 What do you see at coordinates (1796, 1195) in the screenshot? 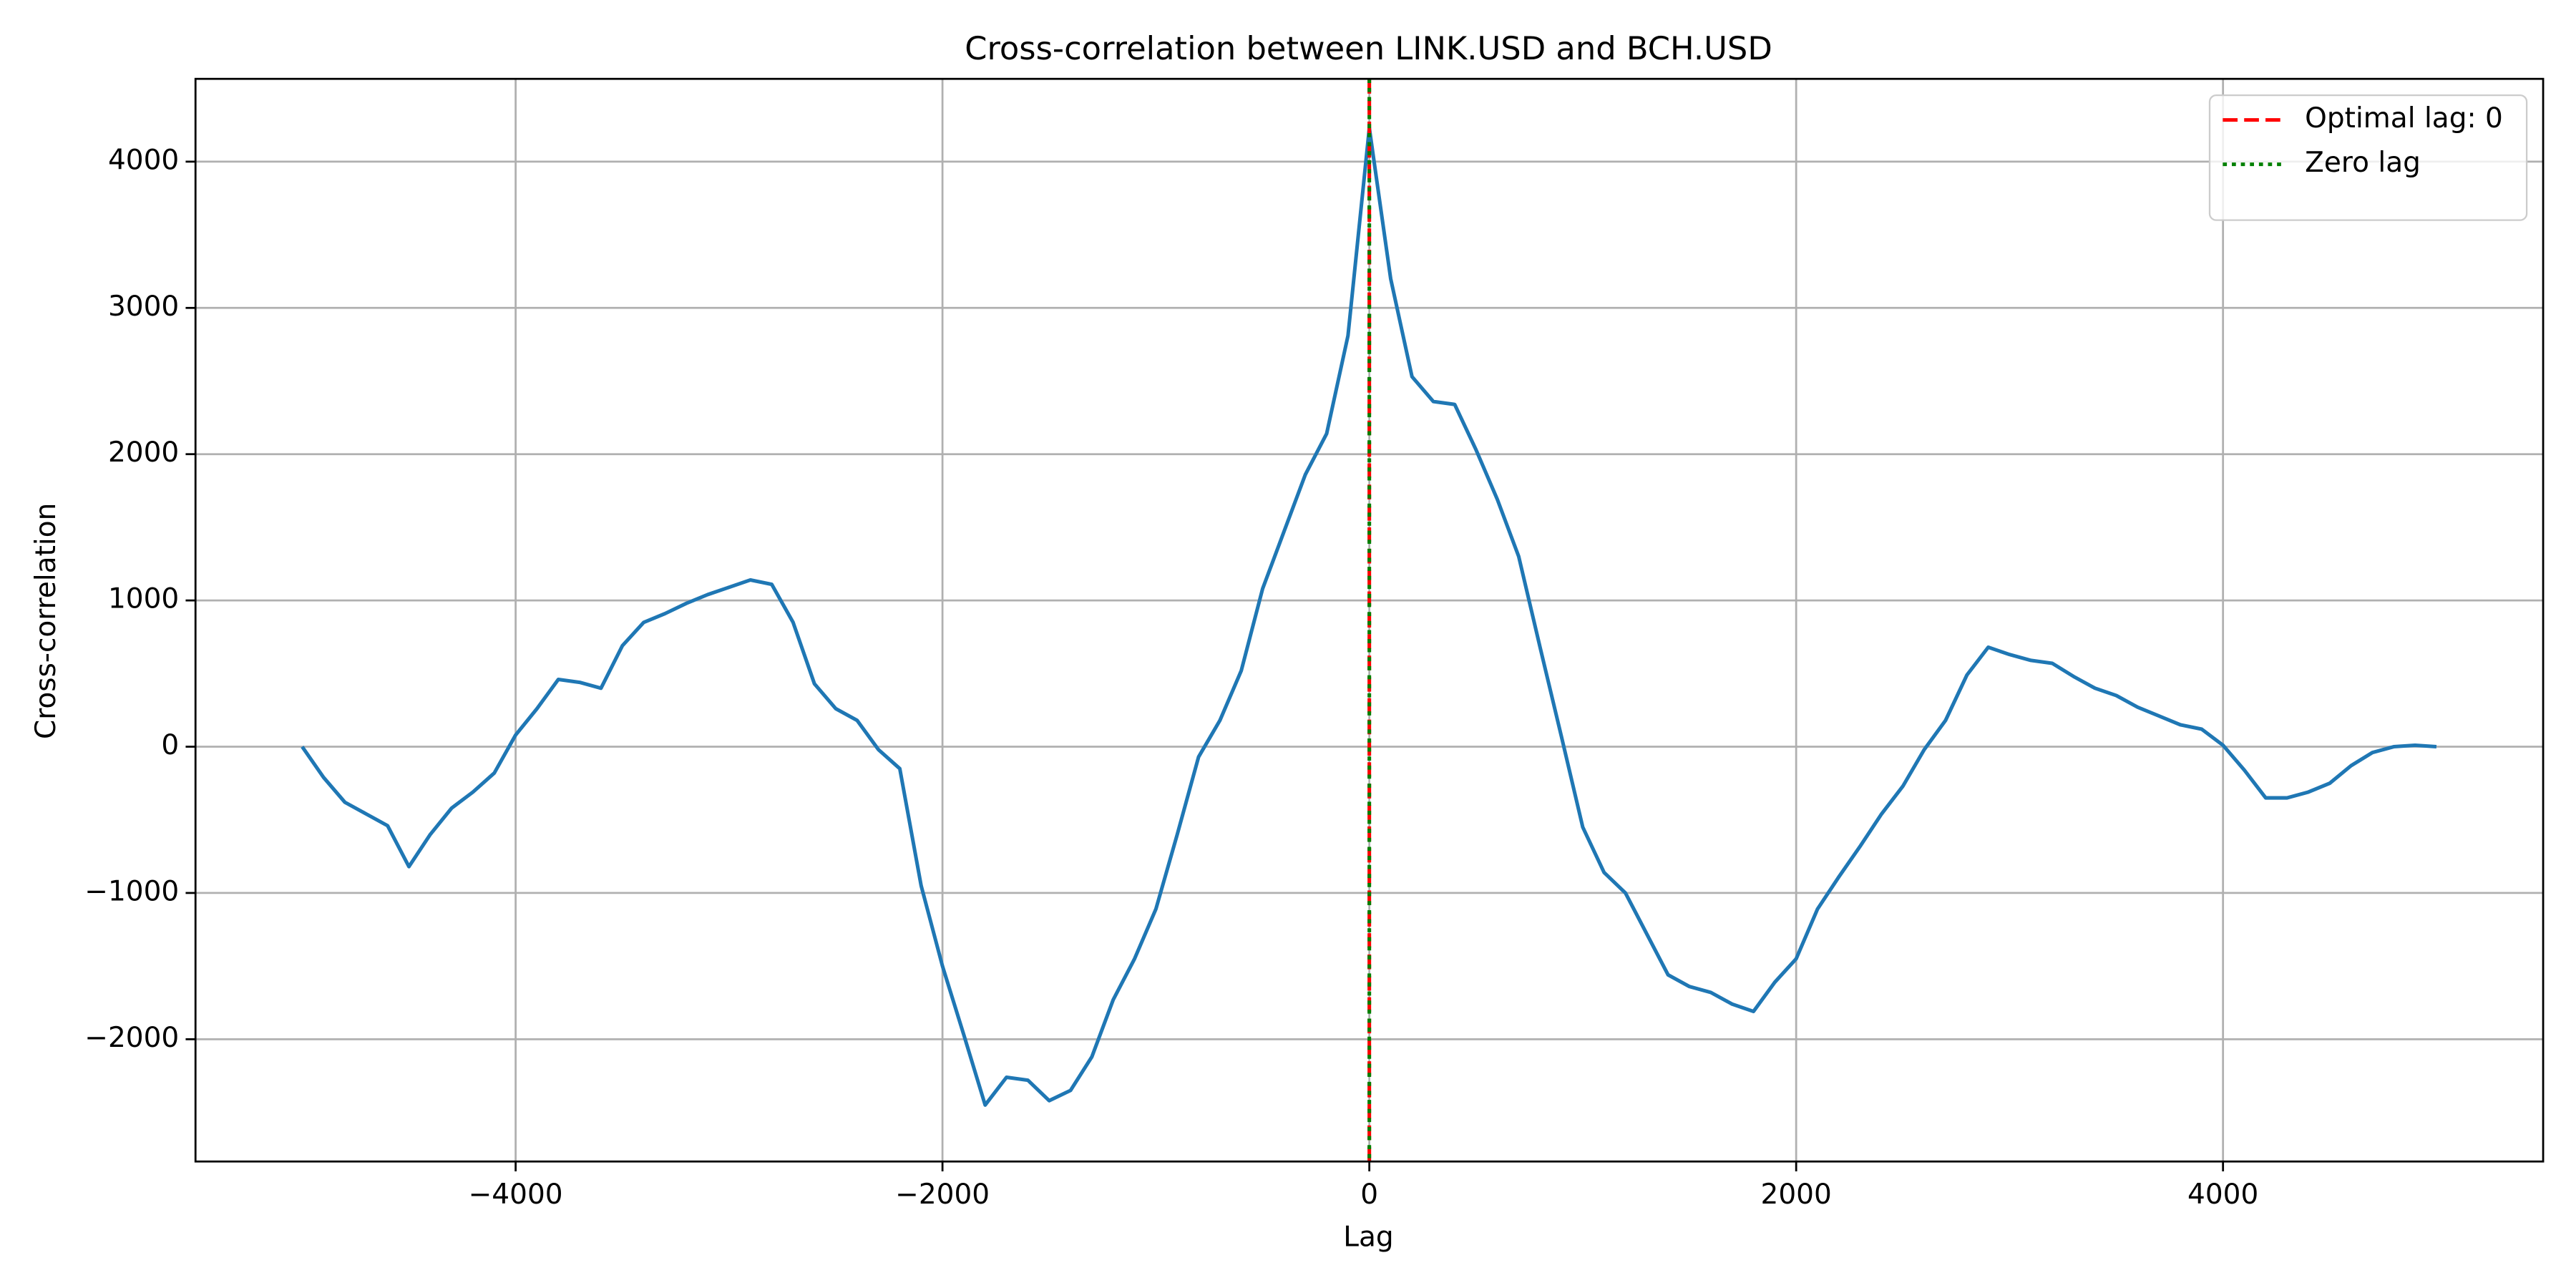
I see `x-tick-label: 2000` at bounding box center [1796, 1195].